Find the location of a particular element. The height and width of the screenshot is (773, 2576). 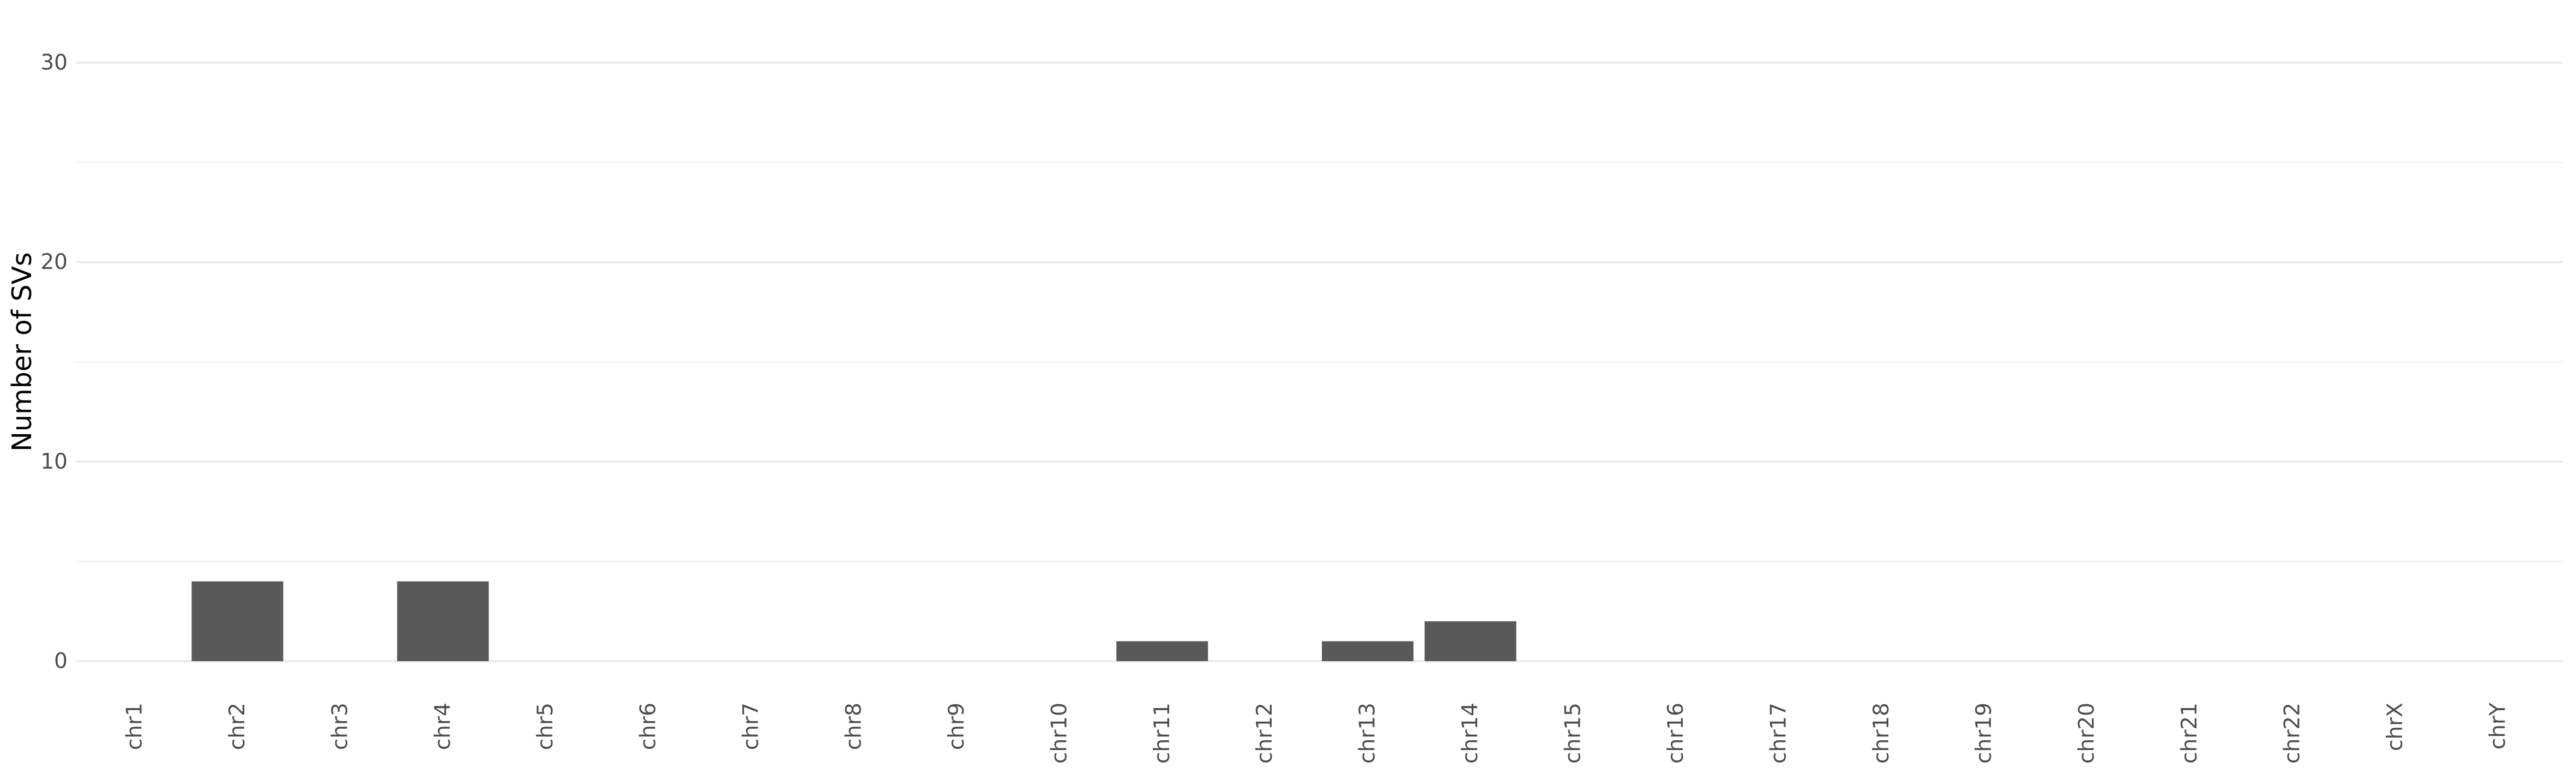

y-axis-title: Number of SVs is located at coordinates (22, 351).